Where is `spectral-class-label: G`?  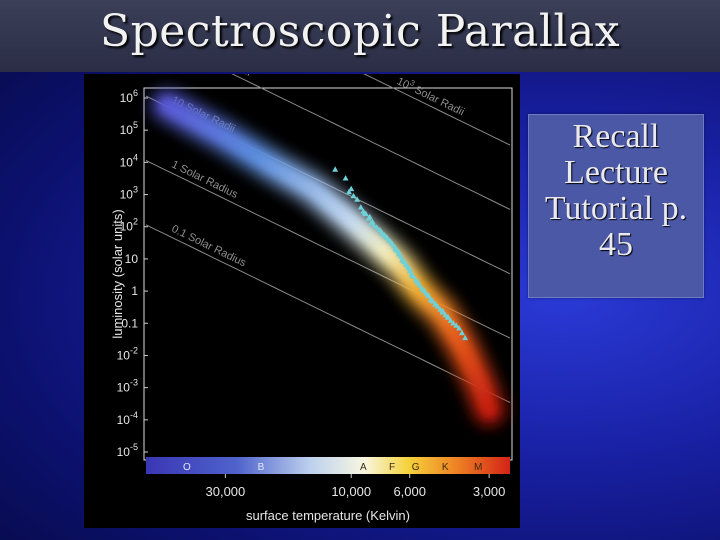 spectral-class-label: G is located at coordinates (416, 467).